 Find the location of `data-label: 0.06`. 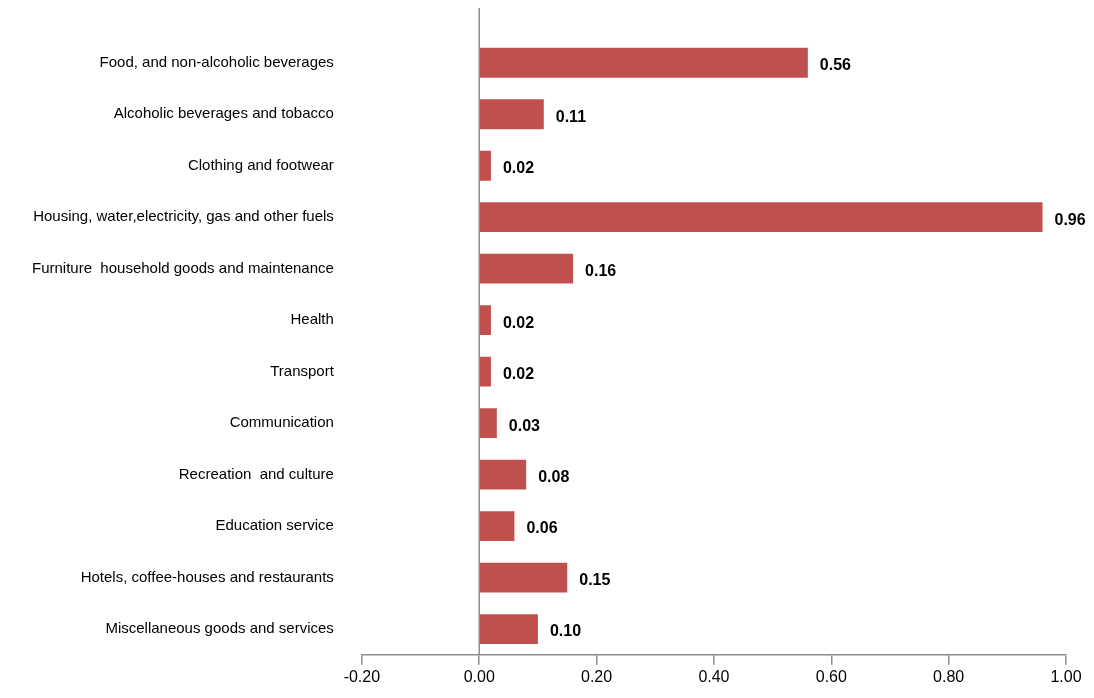

data-label: 0.06 is located at coordinates (542, 528).